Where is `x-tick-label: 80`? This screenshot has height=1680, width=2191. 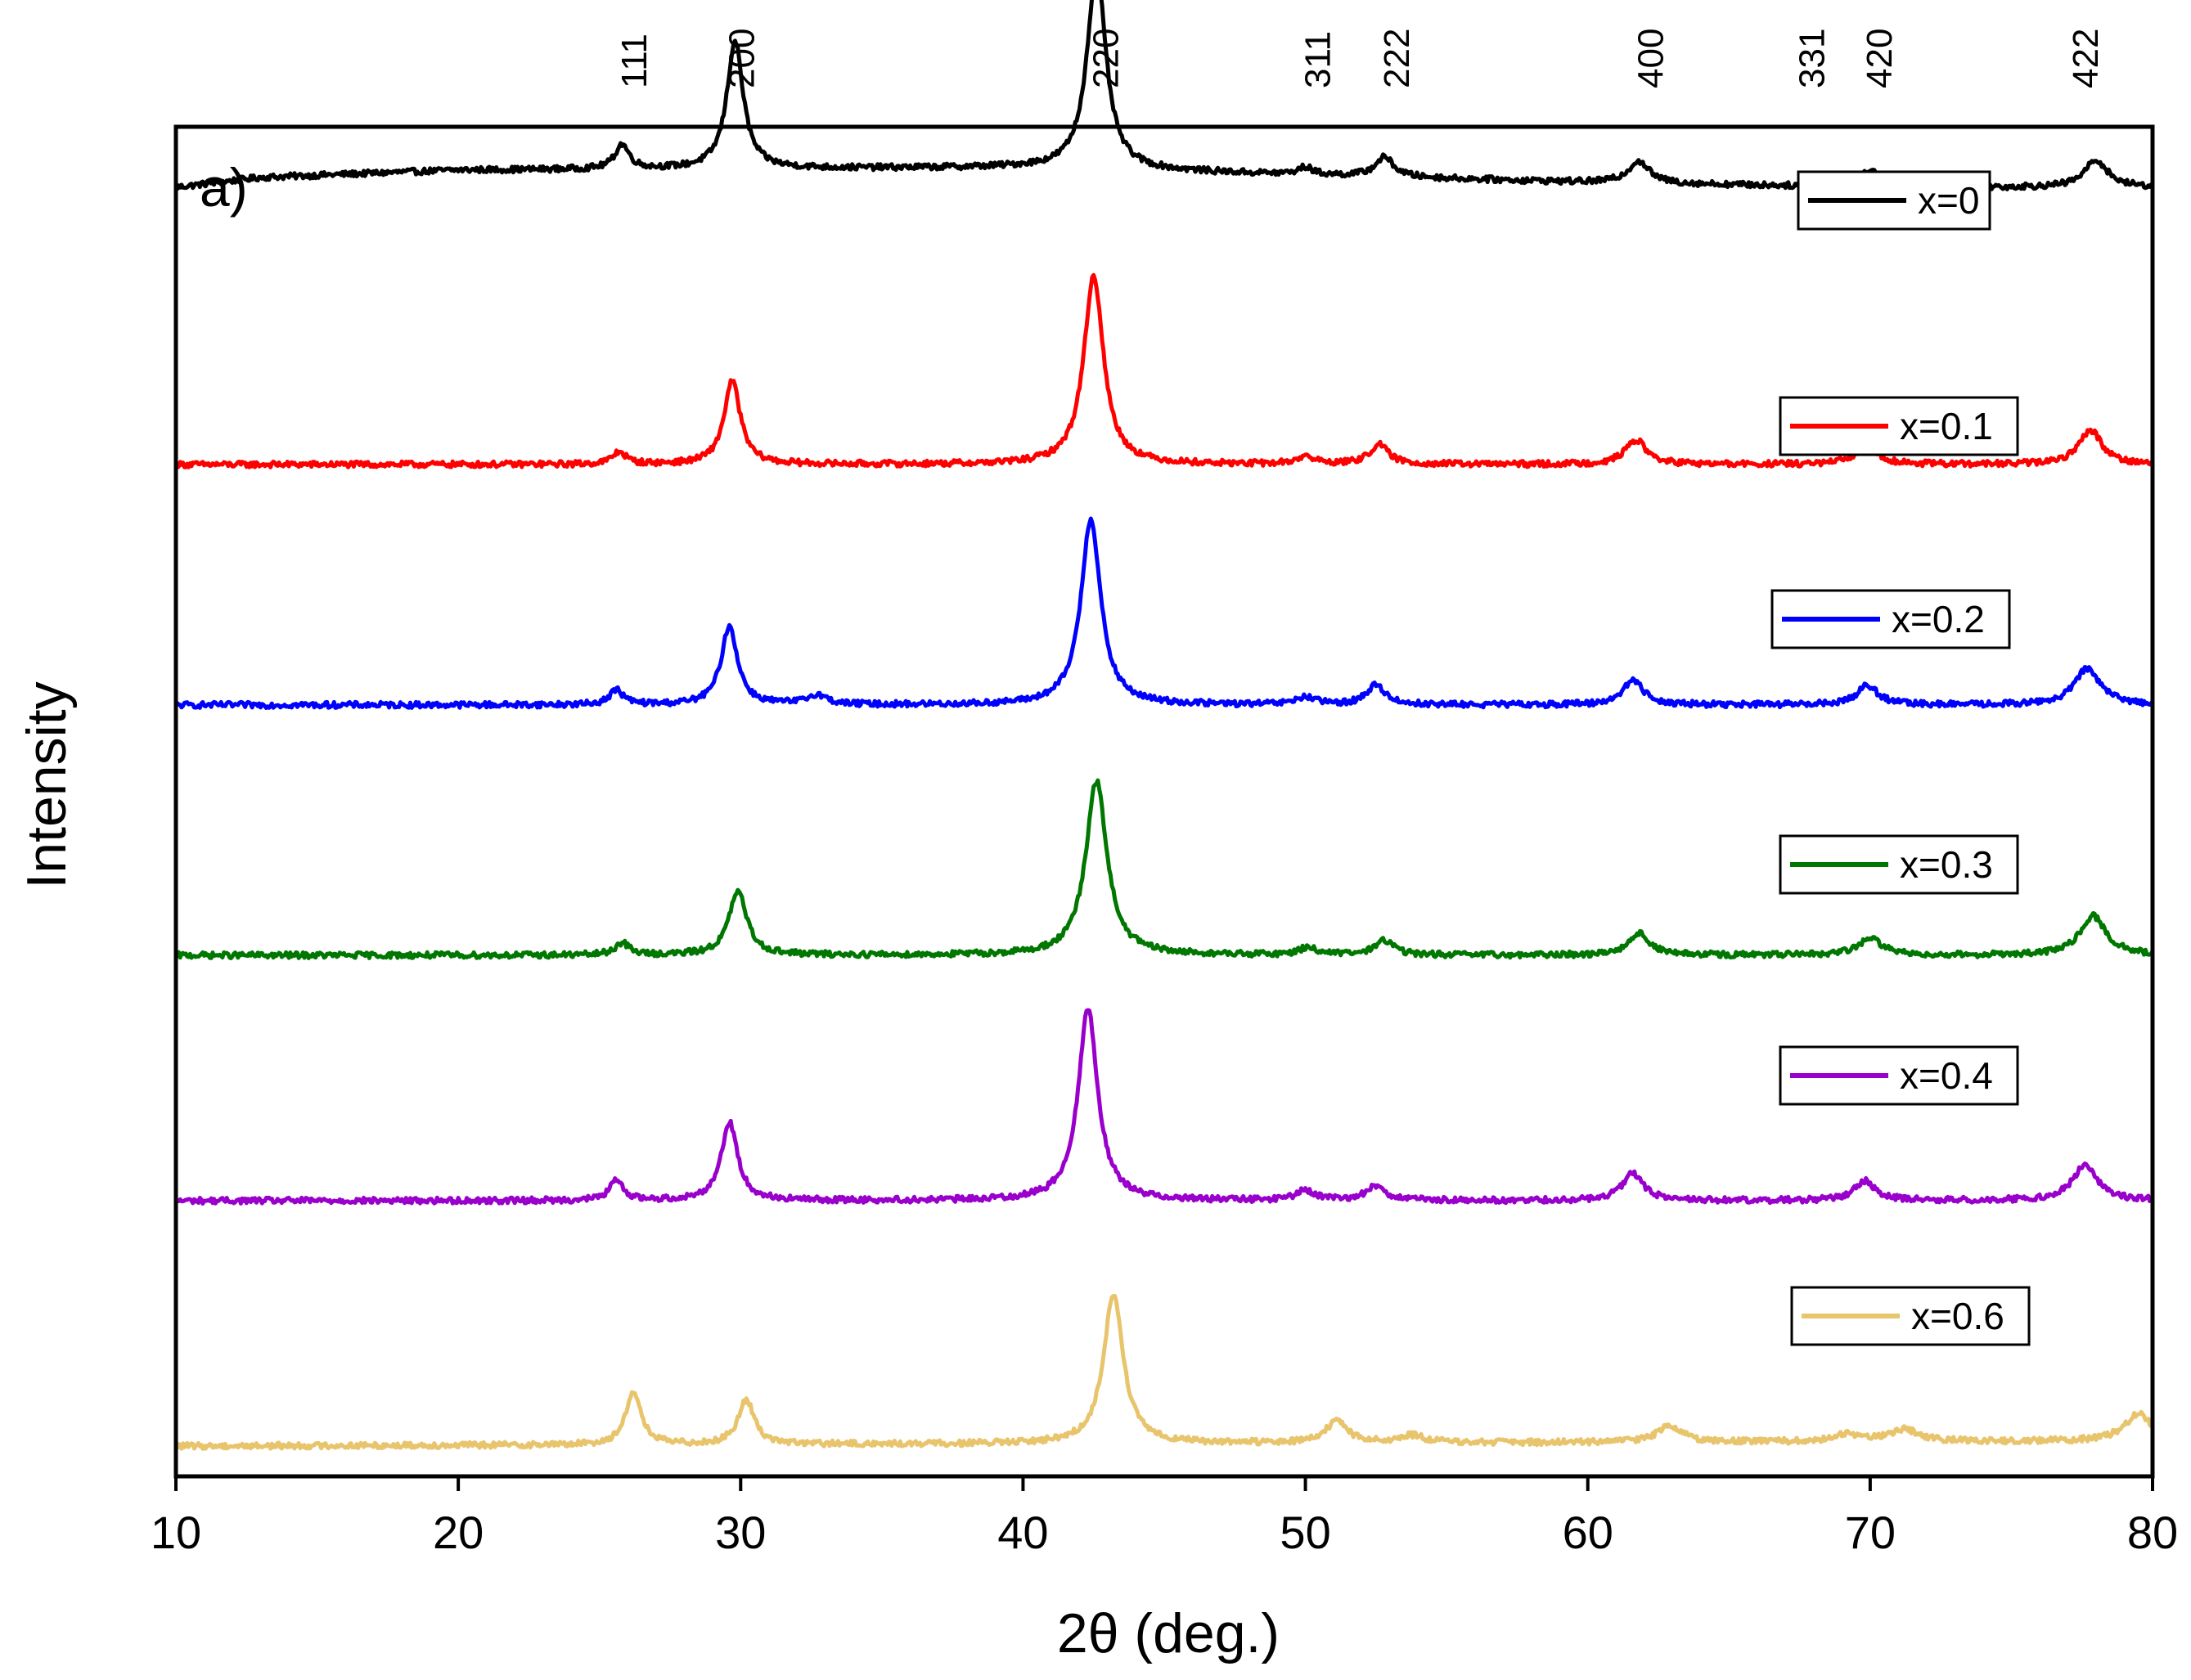 x-tick-label: 80 is located at coordinates (2152, 1532).